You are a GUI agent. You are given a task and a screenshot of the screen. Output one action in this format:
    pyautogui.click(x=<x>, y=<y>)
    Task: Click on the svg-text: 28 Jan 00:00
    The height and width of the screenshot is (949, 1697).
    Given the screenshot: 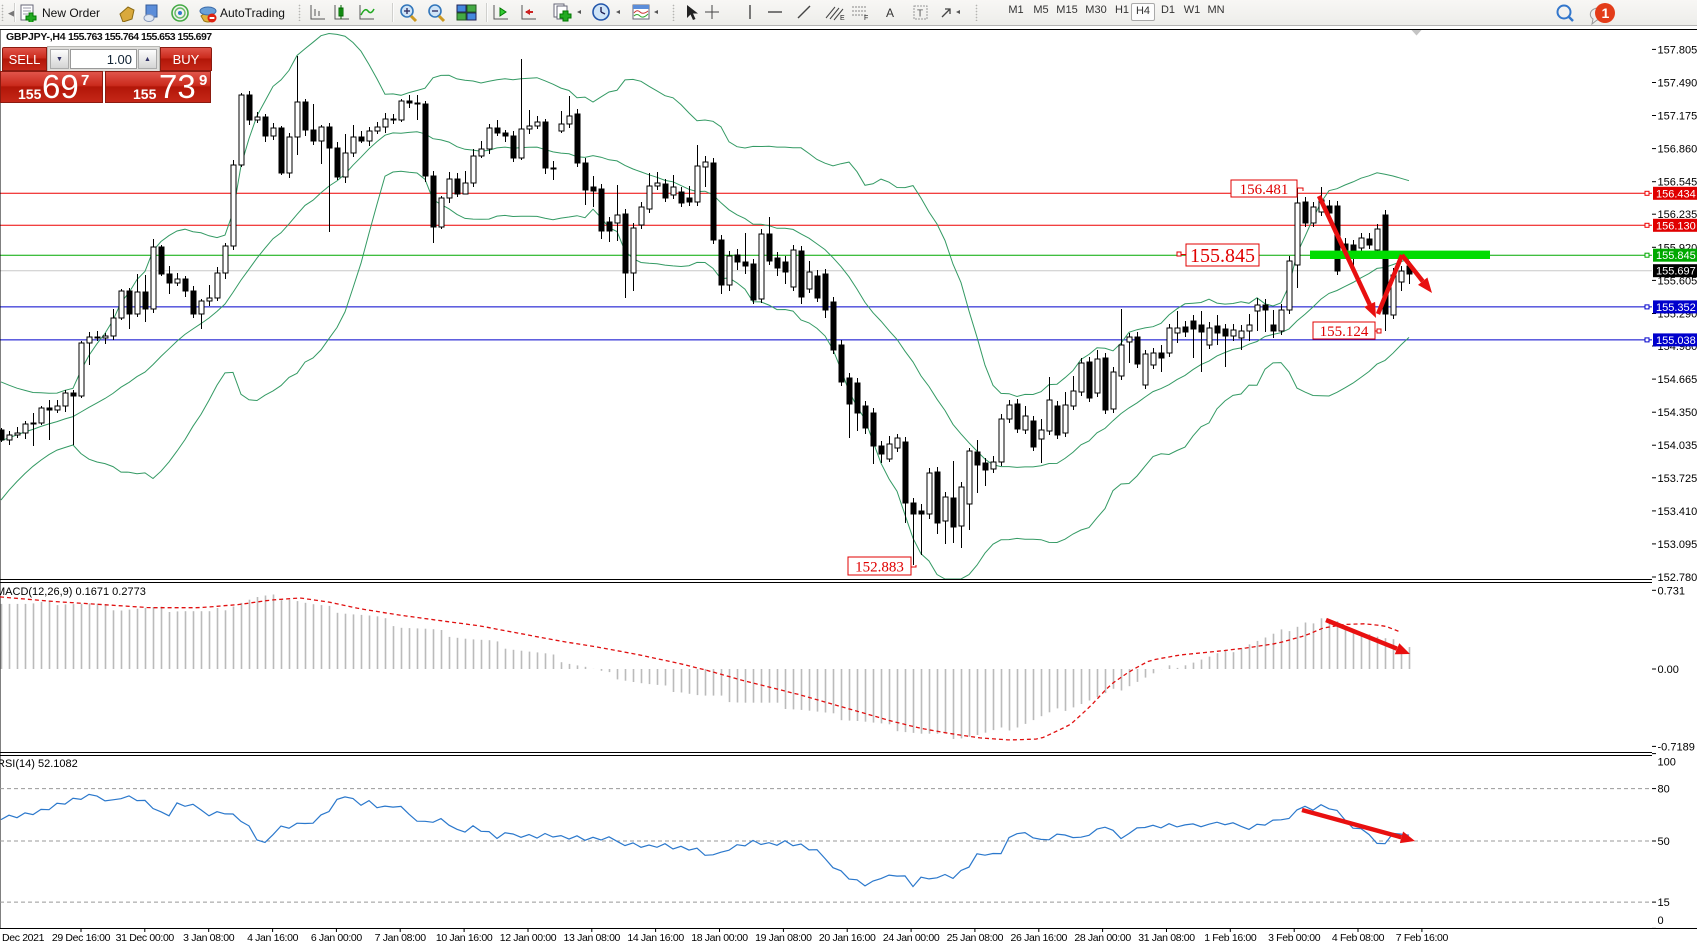 What is the action you would take?
    pyautogui.click(x=1102, y=938)
    